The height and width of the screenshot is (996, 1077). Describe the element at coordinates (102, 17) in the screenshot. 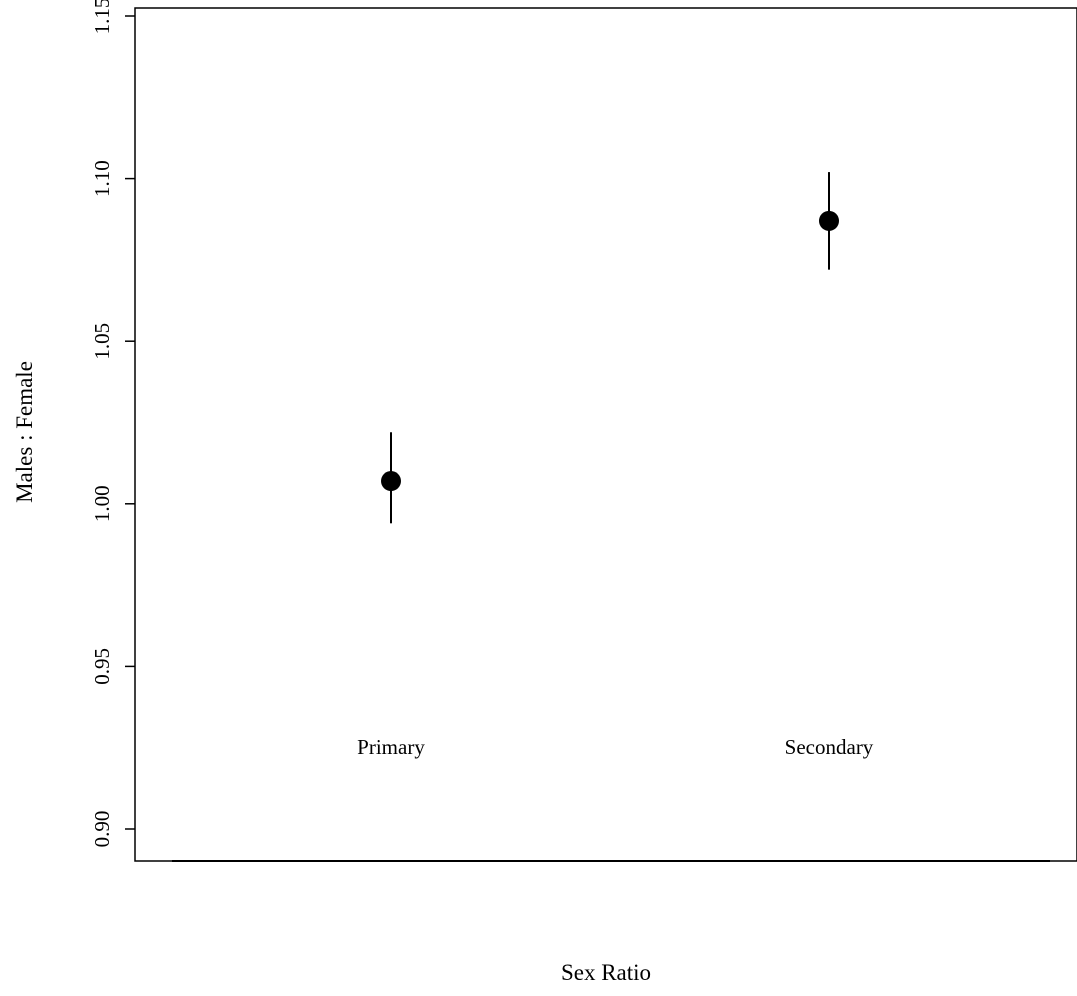

I see `y-tick-label: 1.15` at that location.